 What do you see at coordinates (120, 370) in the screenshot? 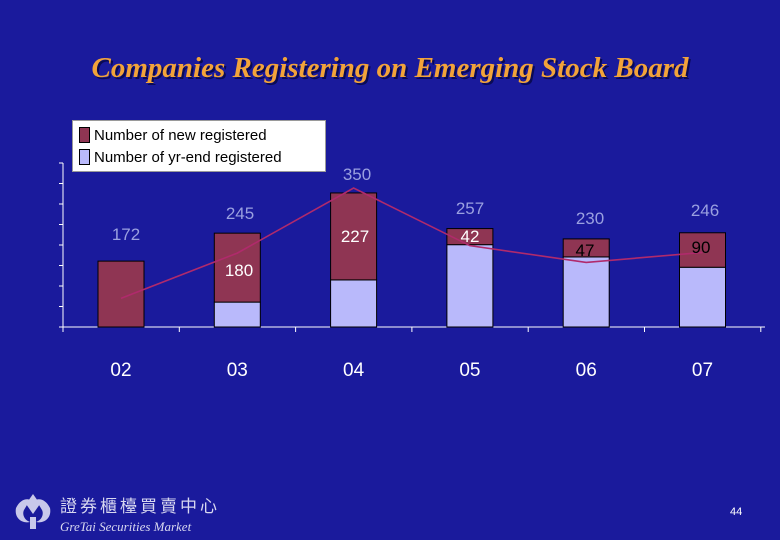
I see `x-tick-label: 02` at bounding box center [120, 370].